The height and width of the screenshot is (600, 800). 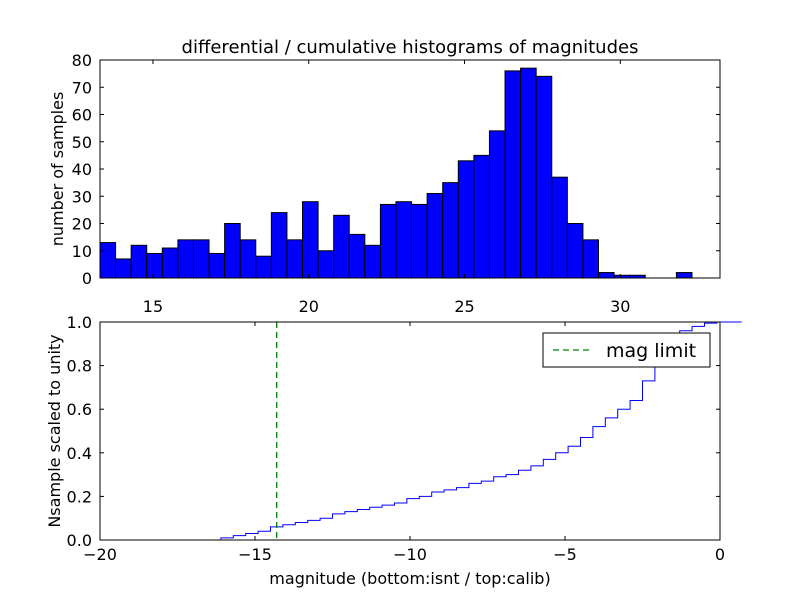 What do you see at coordinates (79, 453) in the screenshot?
I see `y-tick-label: 0.4` at bounding box center [79, 453].